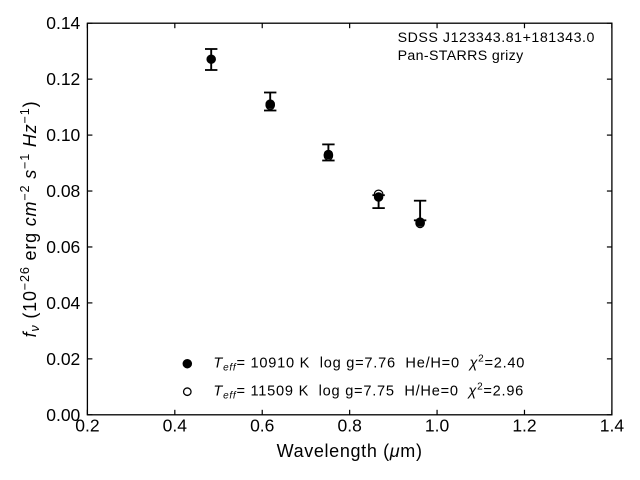 The height and width of the screenshot is (480, 640). What do you see at coordinates (87, 426) in the screenshot?
I see `svg-text: 0.2` at bounding box center [87, 426].